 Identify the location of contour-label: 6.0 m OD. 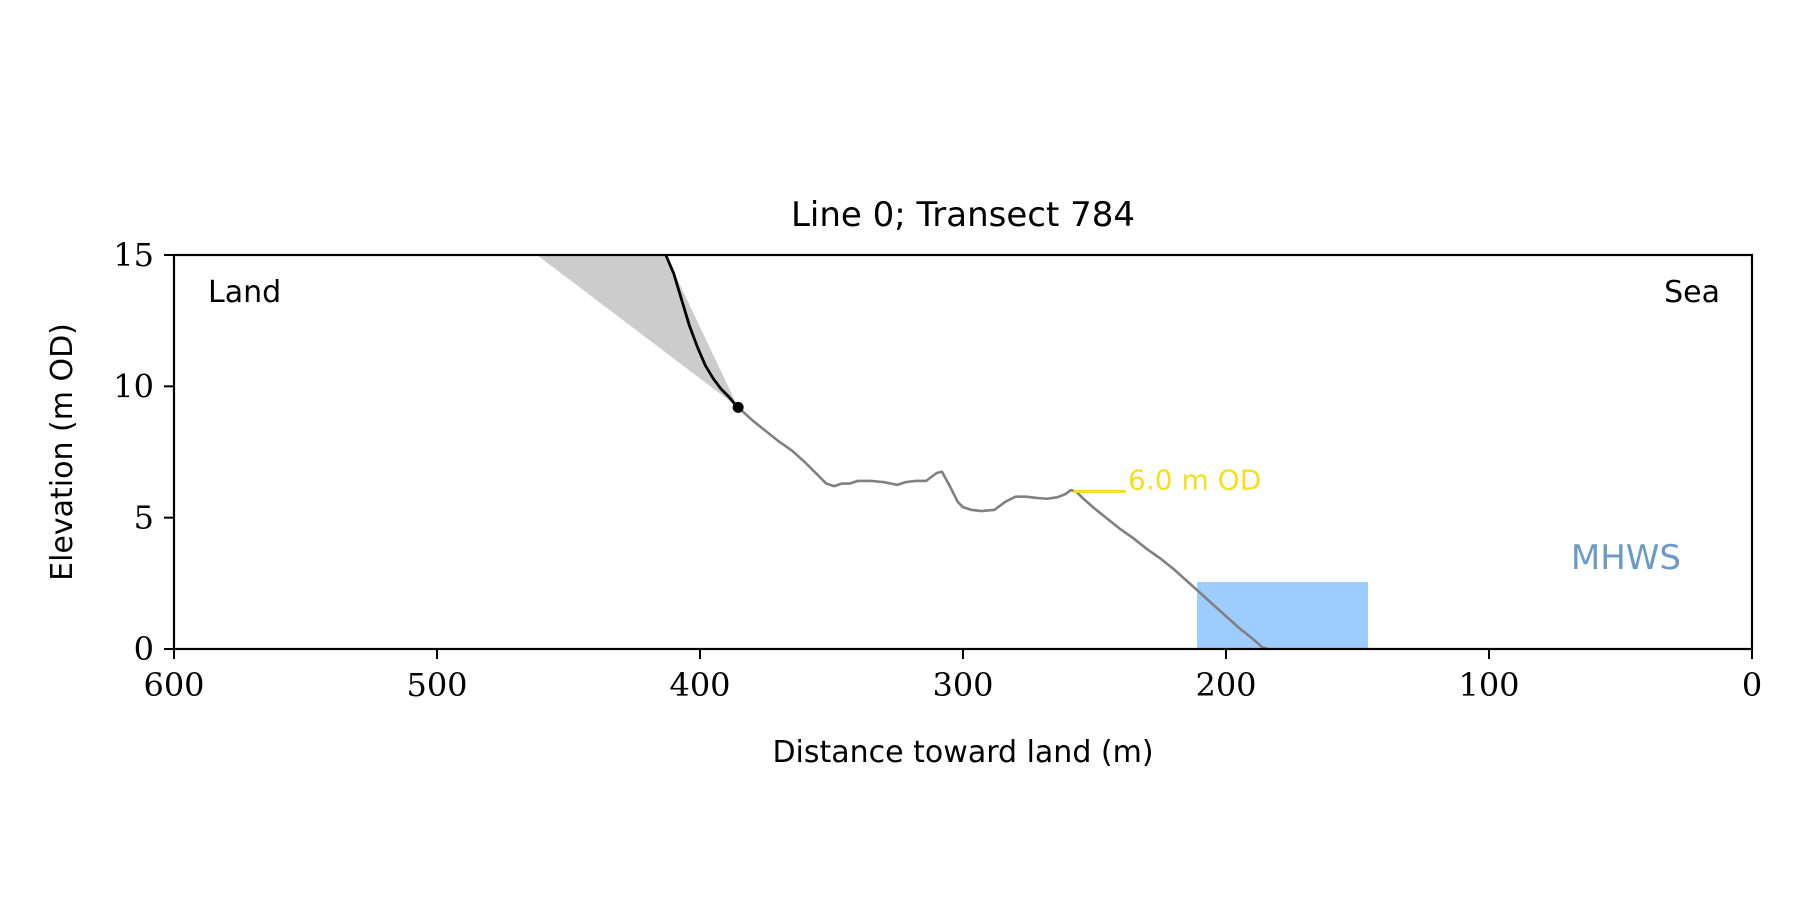
(1194, 479).